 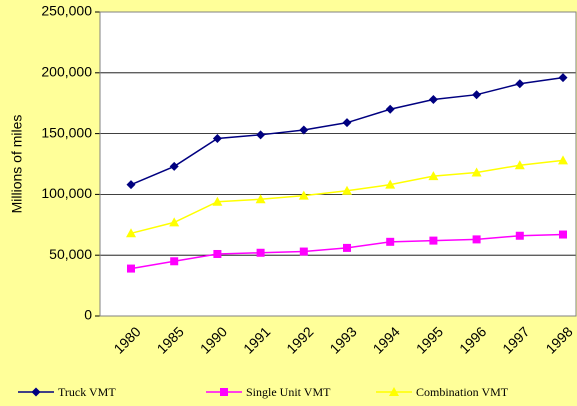 I want to click on y-tick-label: 250,000, so click(x=66, y=11).